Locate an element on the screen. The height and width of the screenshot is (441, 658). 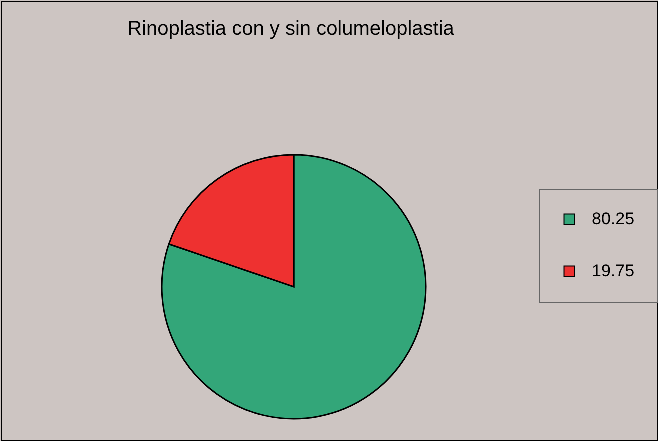
legend-label: 80.25 is located at coordinates (613, 219).